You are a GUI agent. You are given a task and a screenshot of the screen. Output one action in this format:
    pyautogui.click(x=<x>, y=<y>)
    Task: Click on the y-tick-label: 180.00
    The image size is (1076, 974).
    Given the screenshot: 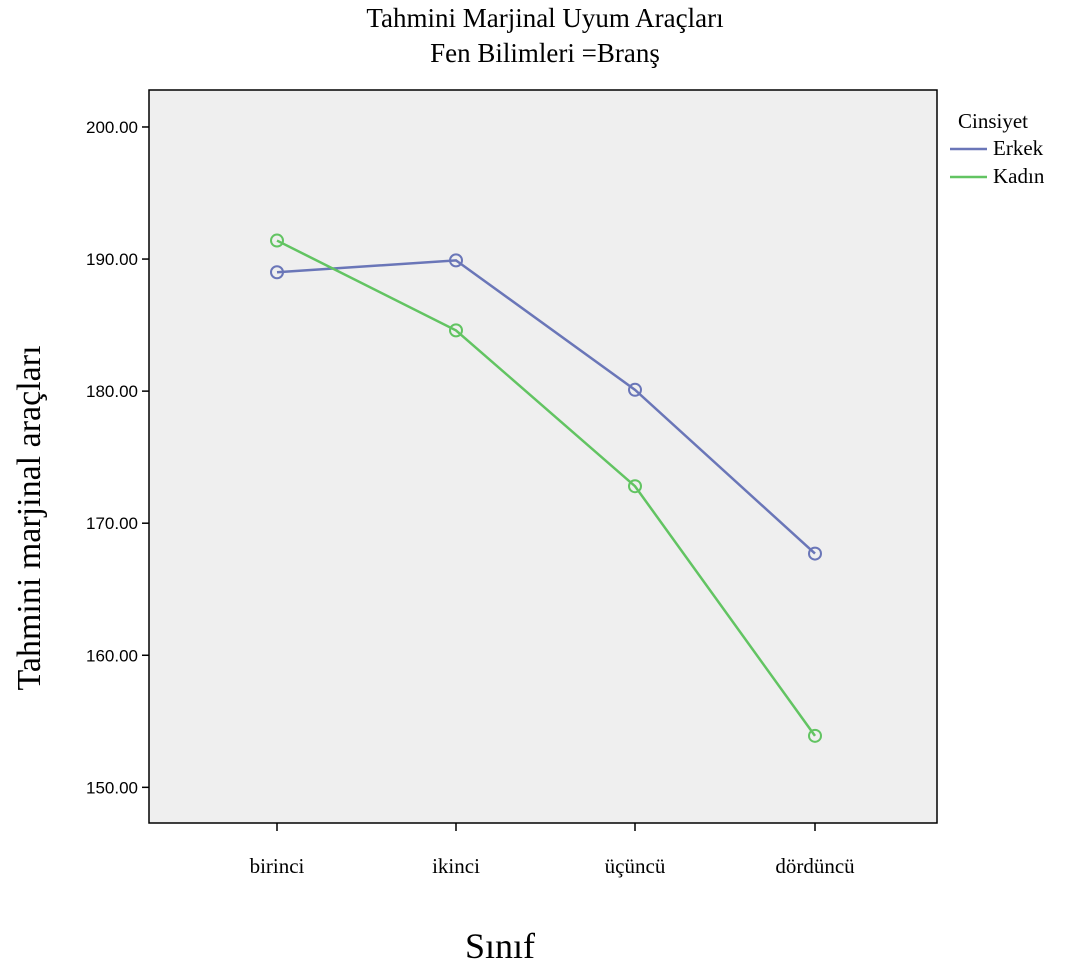 What is the action you would take?
    pyautogui.click(x=112, y=391)
    